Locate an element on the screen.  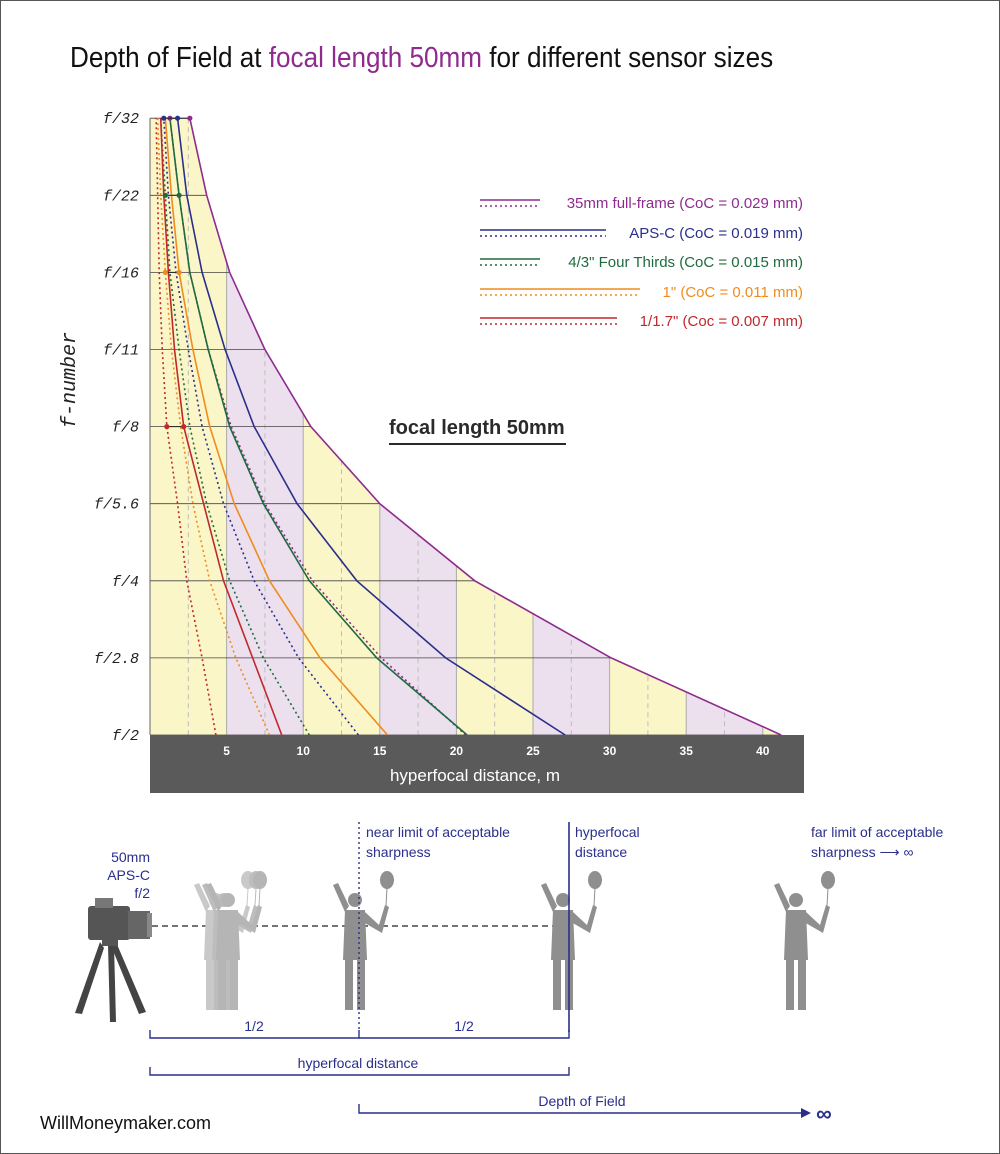
camera-lens is located at coordinates (139, 925).